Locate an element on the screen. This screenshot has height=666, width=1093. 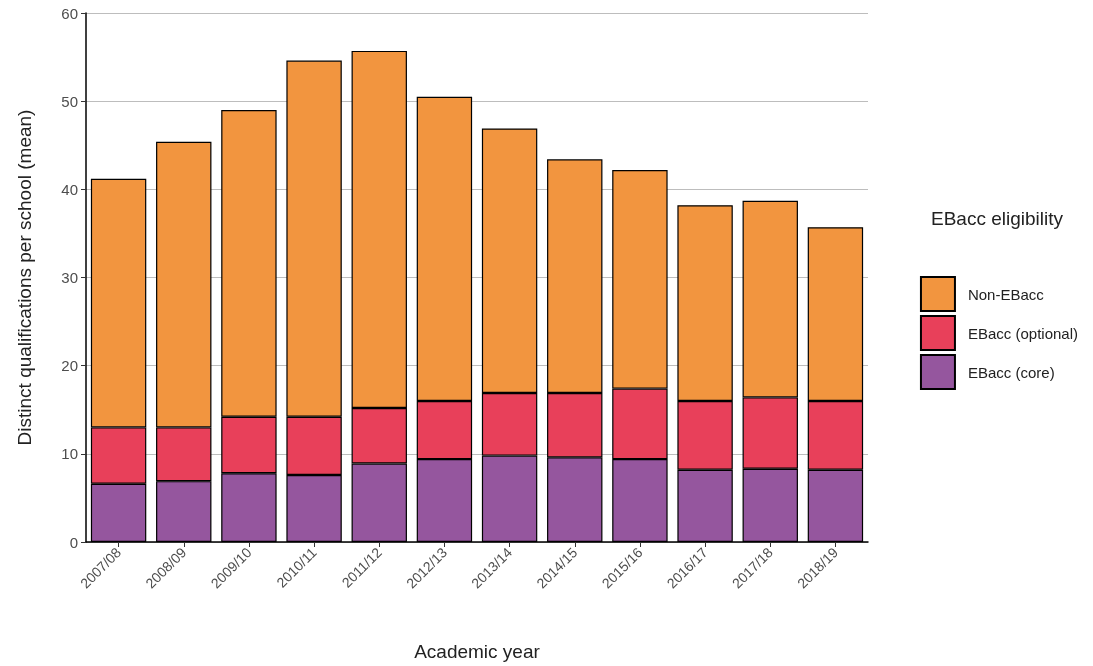
legend-label: EBacc (optional) is located at coordinates (1023, 333).